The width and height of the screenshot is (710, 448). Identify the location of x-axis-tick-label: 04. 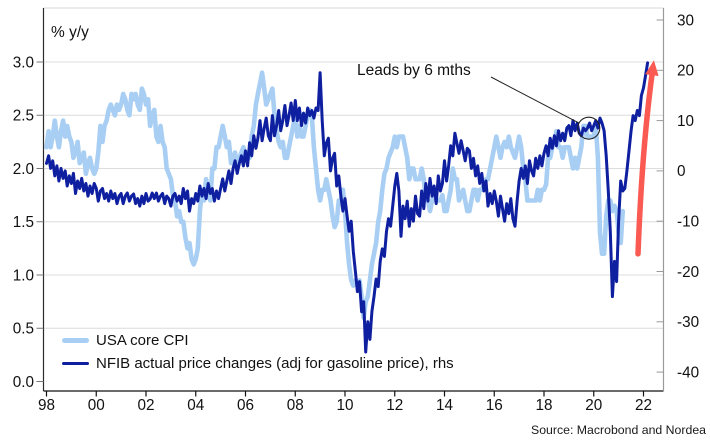
(196, 405).